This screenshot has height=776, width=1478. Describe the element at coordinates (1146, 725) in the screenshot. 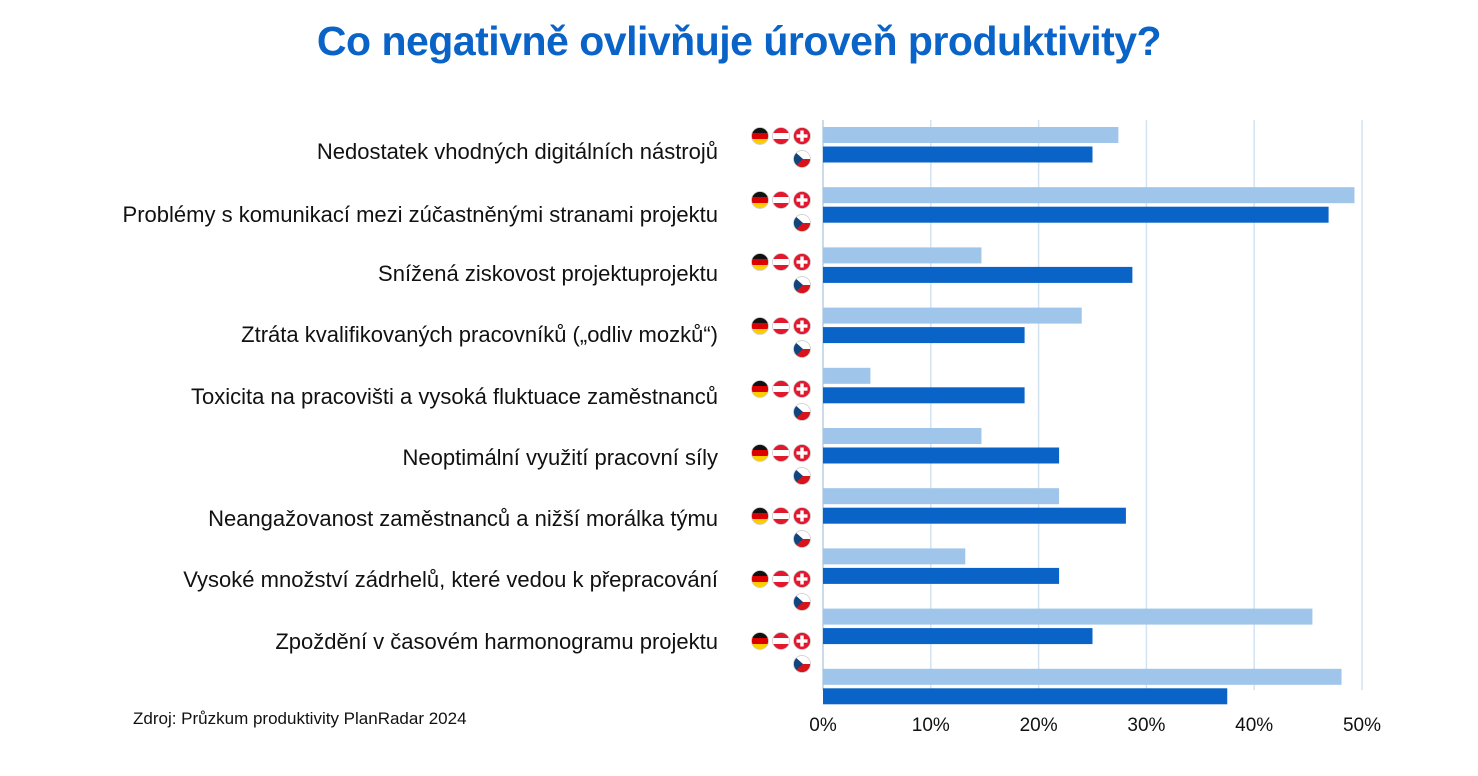

I see `x-tick-label: 30%` at that location.